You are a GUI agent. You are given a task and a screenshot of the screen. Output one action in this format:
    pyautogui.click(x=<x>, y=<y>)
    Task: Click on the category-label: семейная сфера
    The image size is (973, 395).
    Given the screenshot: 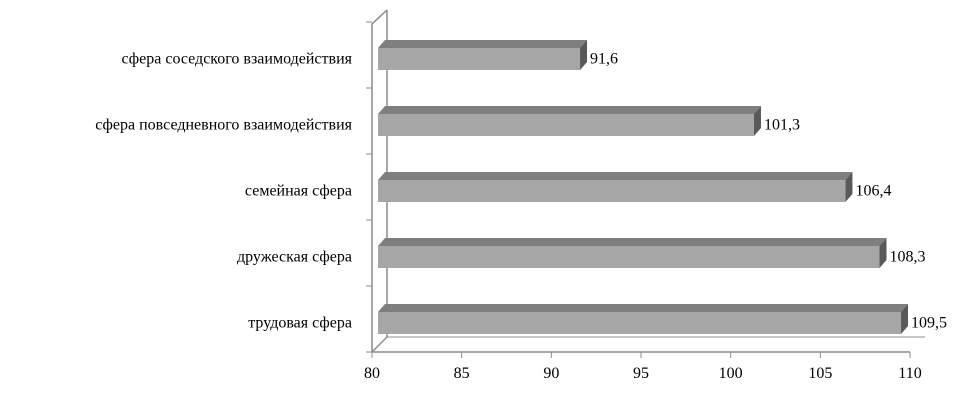 What is the action you would take?
    pyautogui.click(x=298, y=191)
    